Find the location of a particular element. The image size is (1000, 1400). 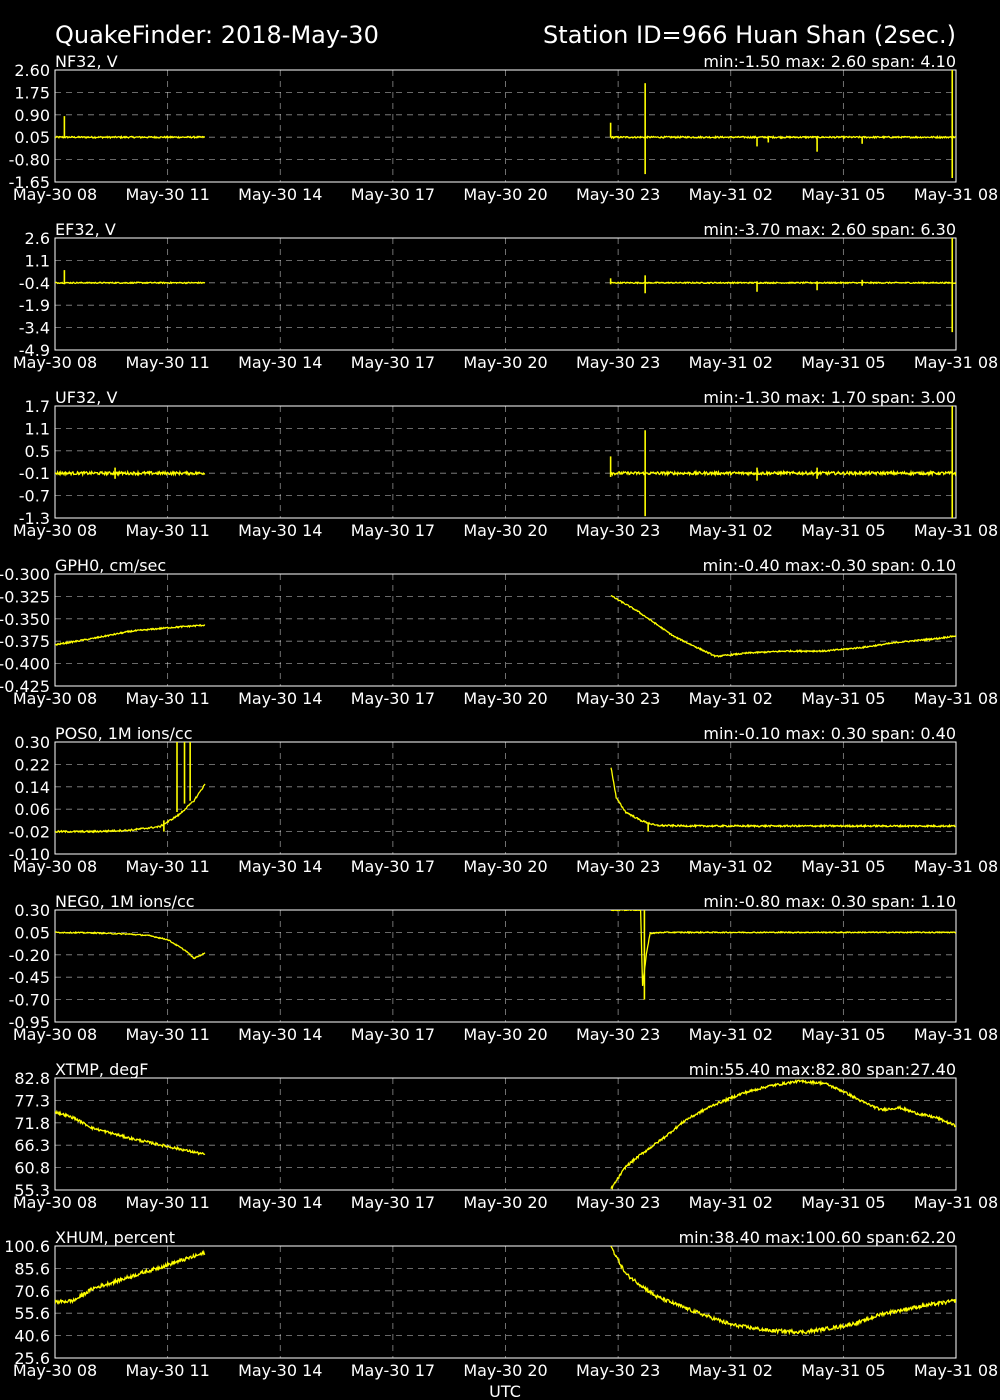

y-tick-label: 71.8 is located at coordinates (32, 1123).